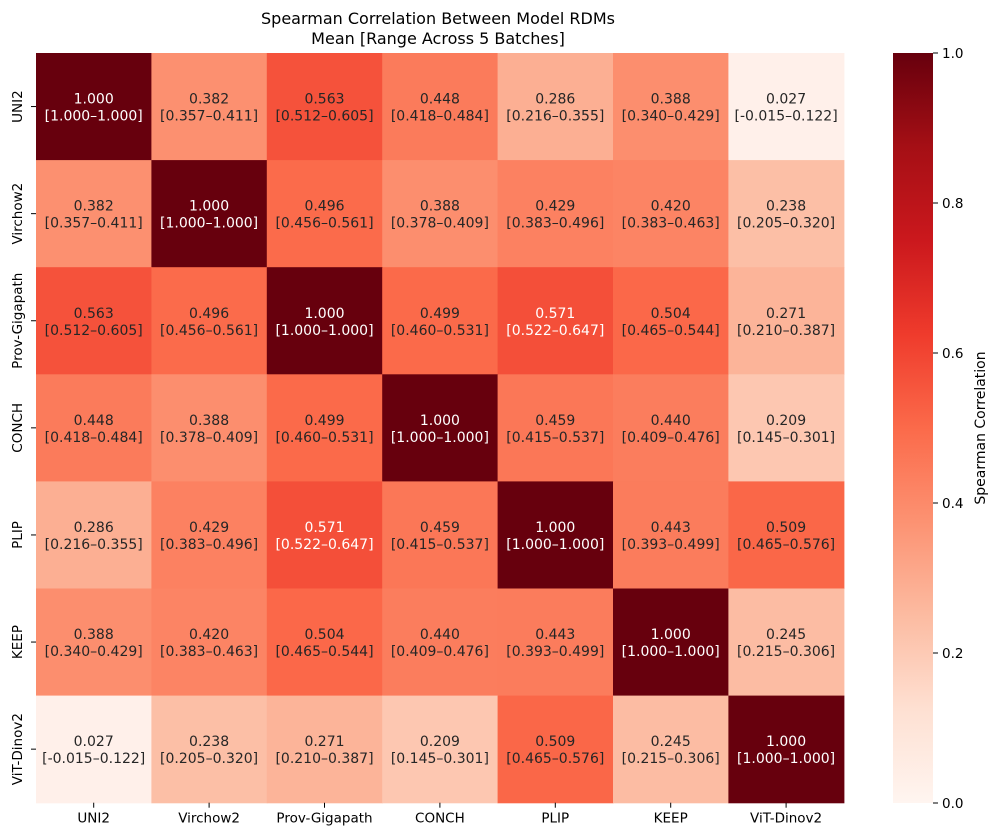  What do you see at coordinates (209, 100) in the screenshot?
I see `cell-value-label: 0.382` at bounding box center [209, 100].